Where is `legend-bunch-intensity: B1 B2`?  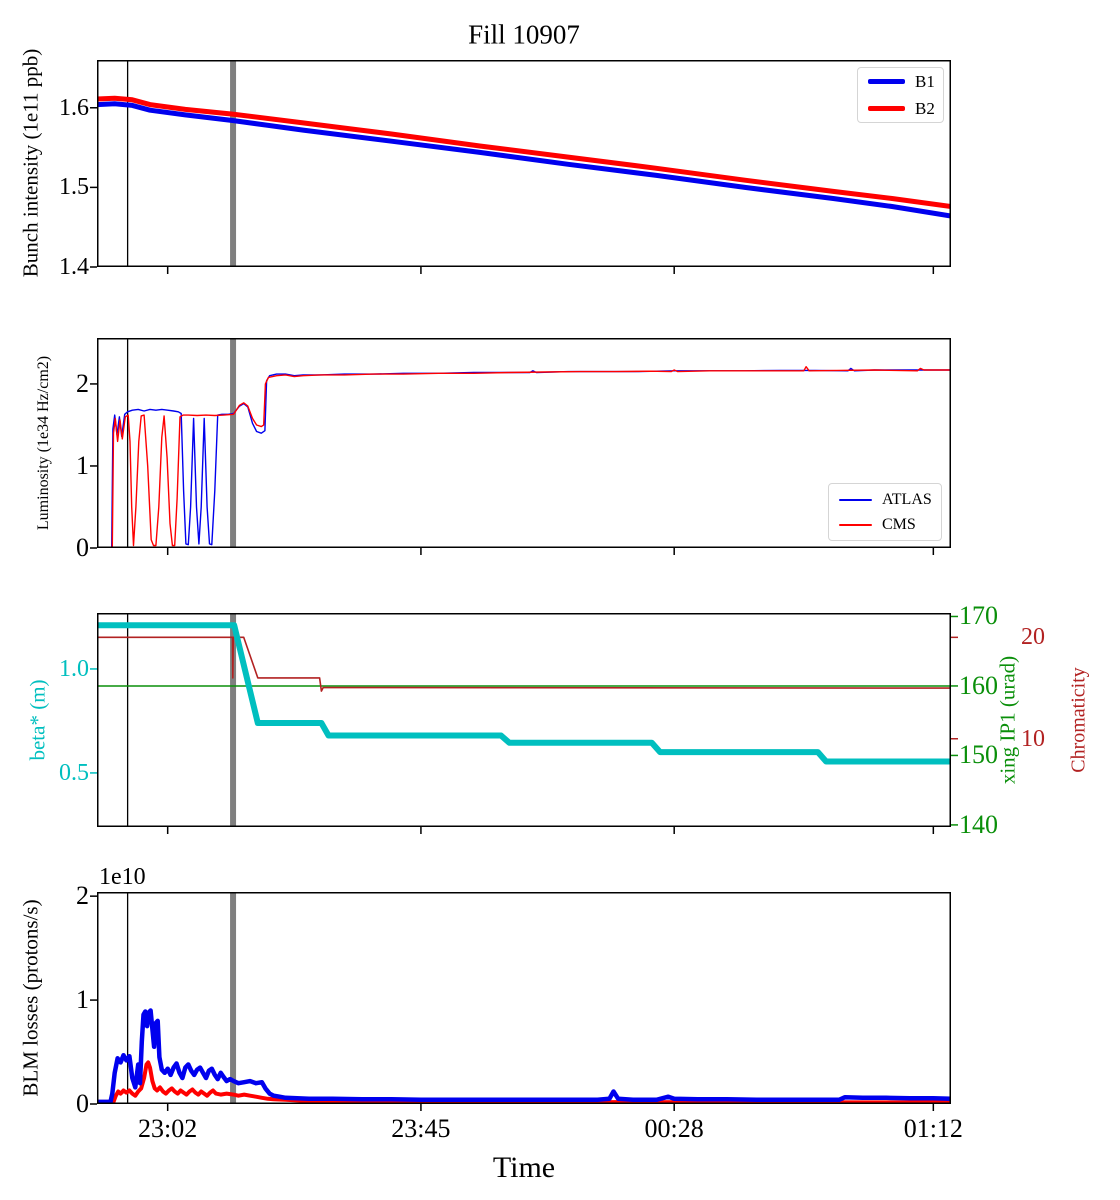 legend-bunch-intensity: B1 B2 is located at coordinates (900, 95).